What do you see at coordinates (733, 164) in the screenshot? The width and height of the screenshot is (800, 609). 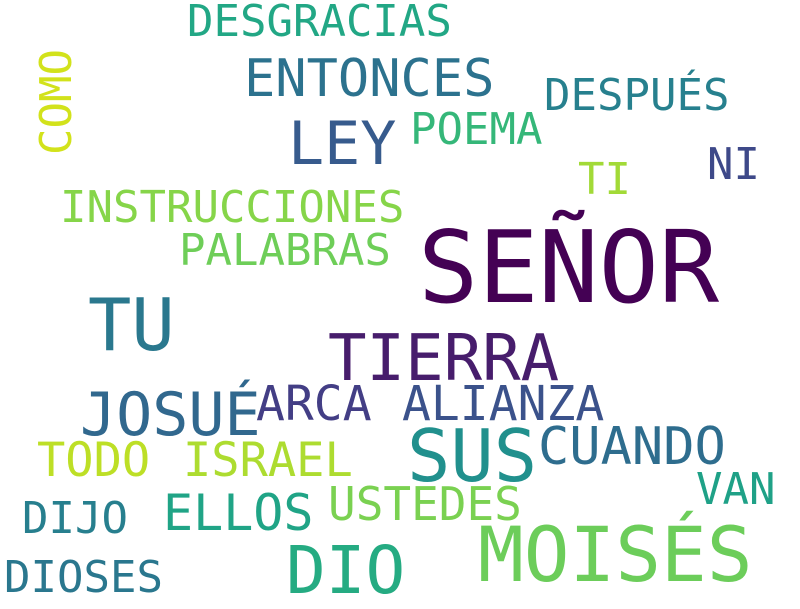 I see `word-ni: NI` at bounding box center [733, 164].